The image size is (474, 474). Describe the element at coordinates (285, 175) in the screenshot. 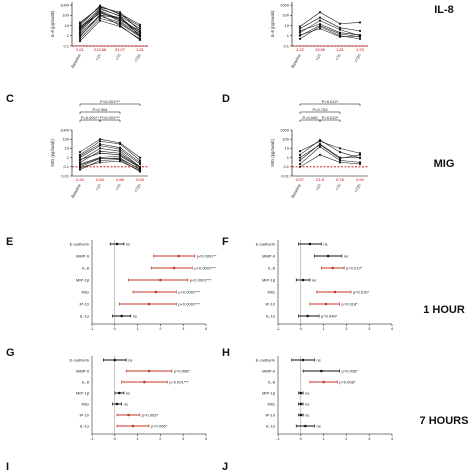

I see `y-tick-label: 0.01` at that location.